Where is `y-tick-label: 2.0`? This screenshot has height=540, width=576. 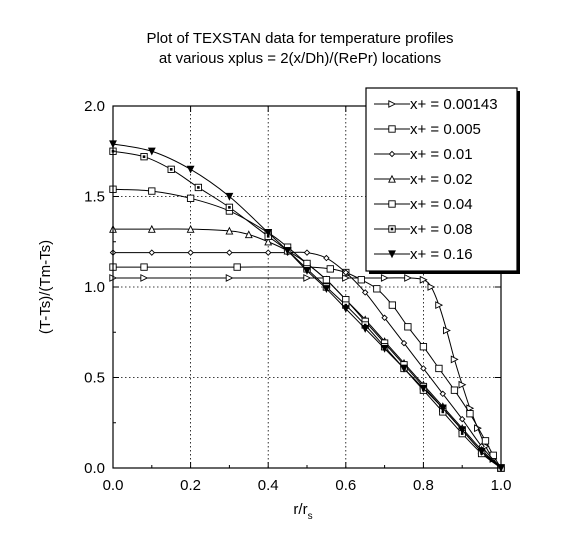
y-tick-label: 2.0 is located at coordinates (94, 106).